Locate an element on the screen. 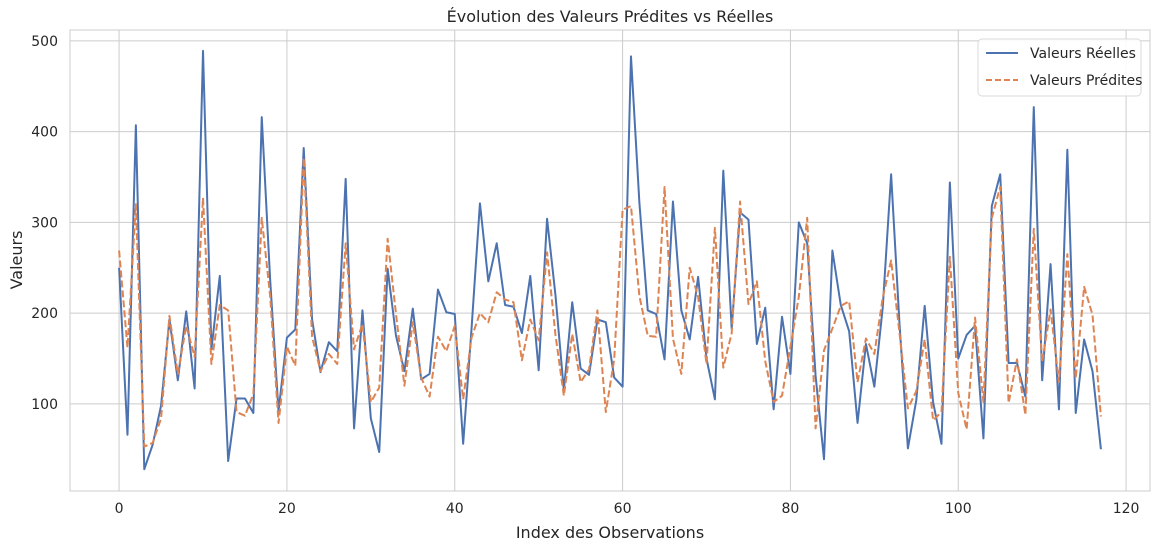 This screenshot has width=1164, height=550. y-tick-label: 500 is located at coordinates (44, 42).